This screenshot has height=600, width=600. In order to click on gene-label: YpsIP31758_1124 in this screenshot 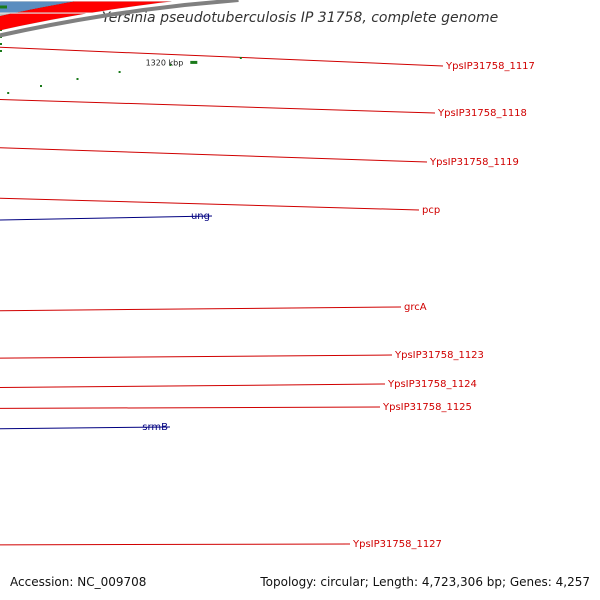, I will do `click(432, 384)`.